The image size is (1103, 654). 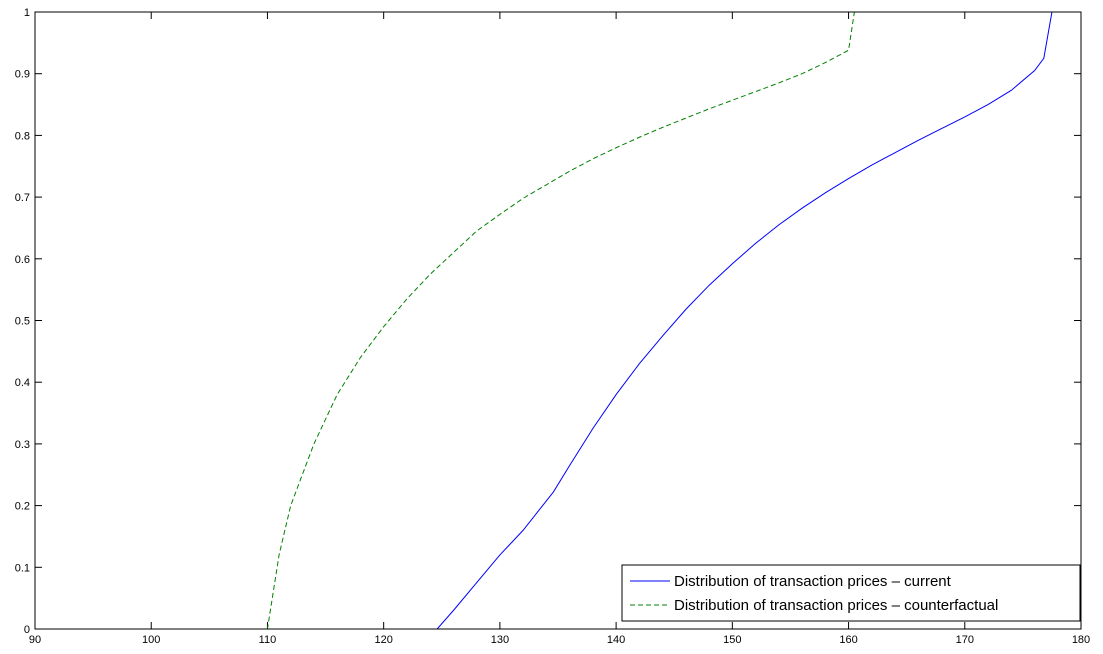 What do you see at coordinates (616, 640) in the screenshot?
I see `x-tick-label: 140` at bounding box center [616, 640].